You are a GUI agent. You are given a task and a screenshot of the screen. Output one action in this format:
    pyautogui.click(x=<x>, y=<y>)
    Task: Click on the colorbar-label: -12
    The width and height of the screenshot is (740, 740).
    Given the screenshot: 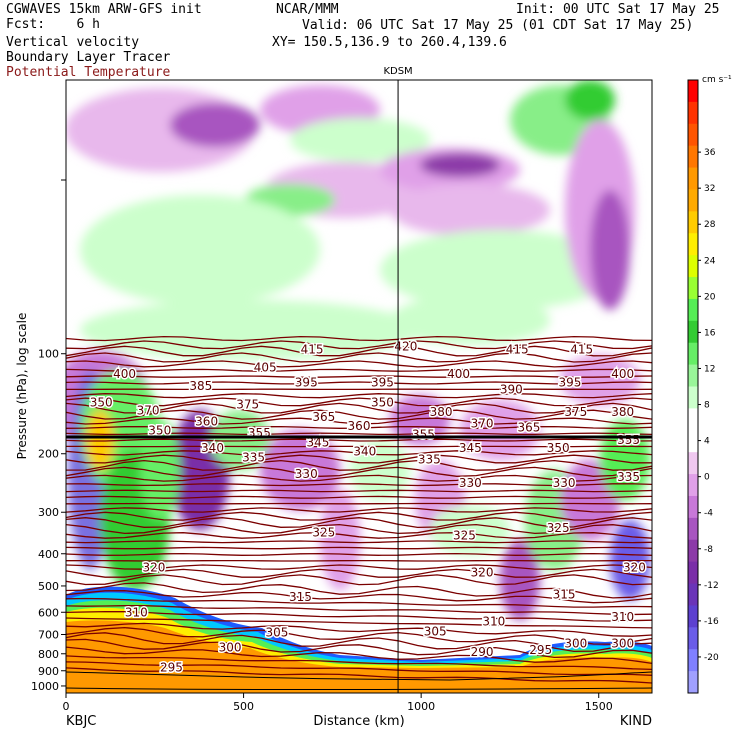 What is the action you would take?
    pyautogui.click(x=711, y=586)
    